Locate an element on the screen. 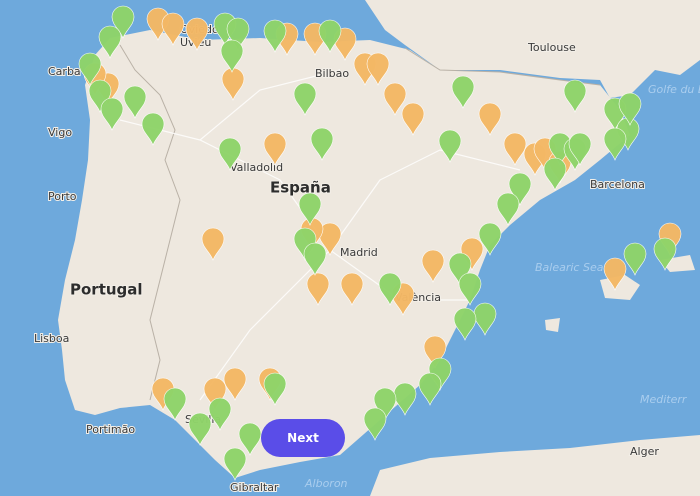 Image resolution: width=700 pixels, height=496 pixels. ibiza is located at coordinates (552, 325).